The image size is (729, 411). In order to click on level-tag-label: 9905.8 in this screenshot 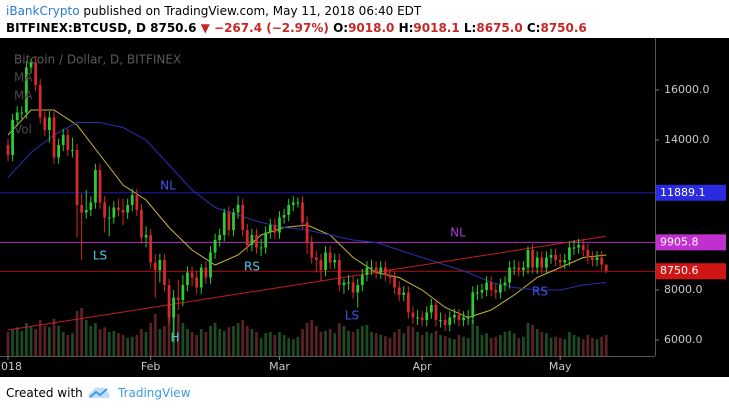, I will do `click(679, 241)`.